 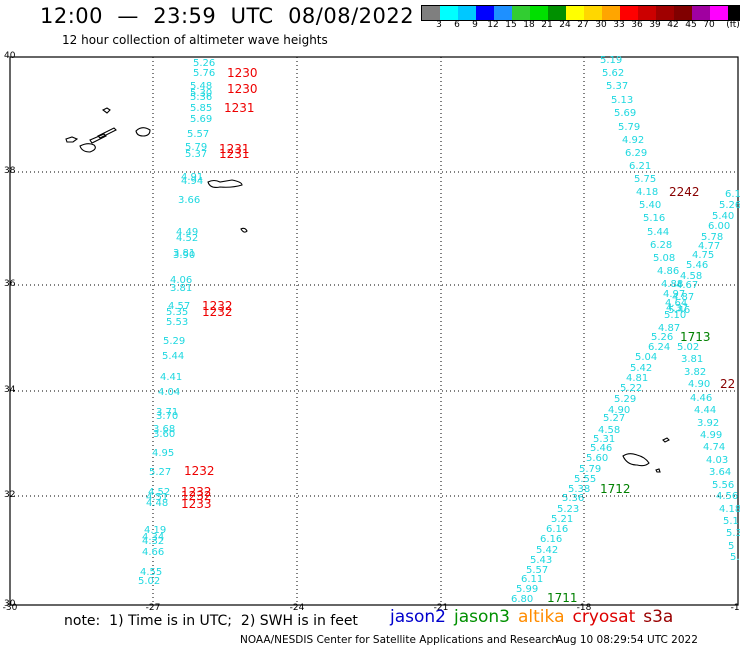 I want to click on swh-value-right-track: 4.46, so click(x=701, y=398).